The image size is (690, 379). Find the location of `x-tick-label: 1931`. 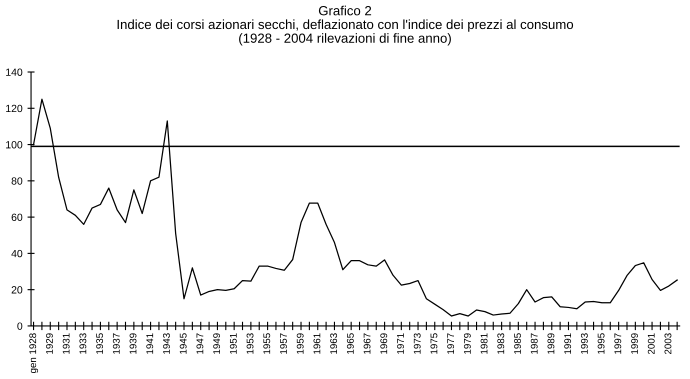

x-tick-label: 1931 is located at coordinates (66, 343).